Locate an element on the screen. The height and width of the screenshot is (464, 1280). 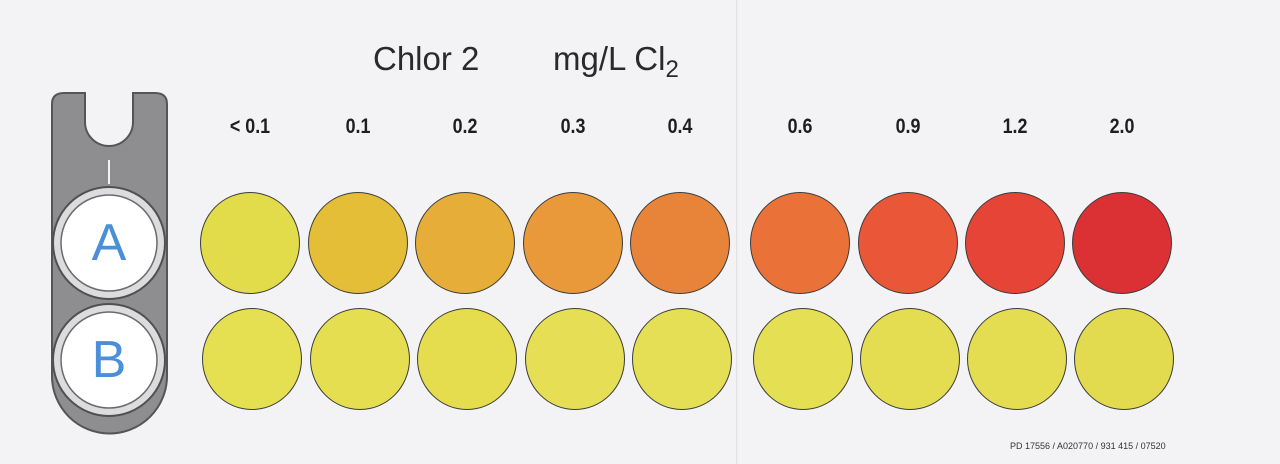
concentration-label: 0.4 is located at coordinates (680, 126).